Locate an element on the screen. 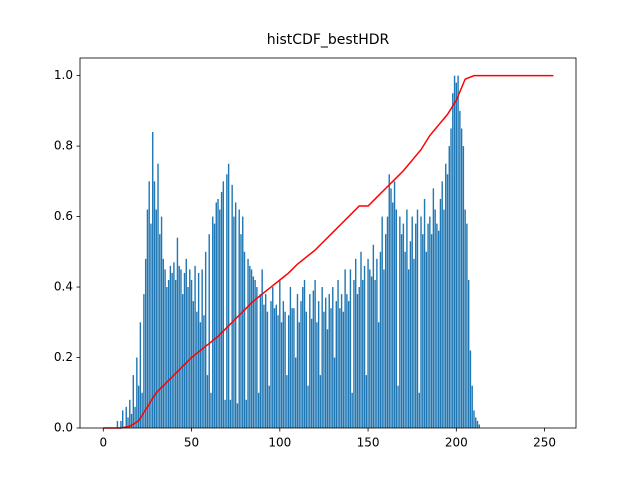  x-tick-label: 100 is located at coordinates (279, 443).